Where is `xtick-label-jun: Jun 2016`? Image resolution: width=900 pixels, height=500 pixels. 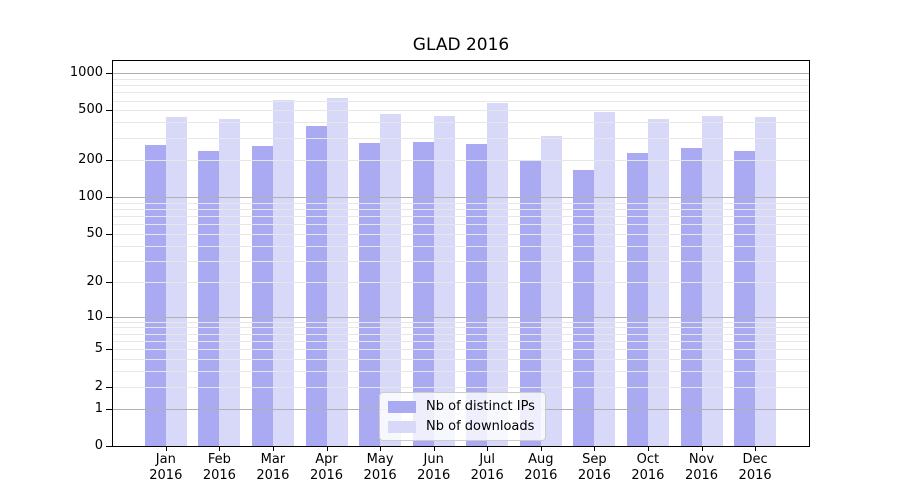
xtick-label-jun: Jun 2016 is located at coordinates (434, 467).